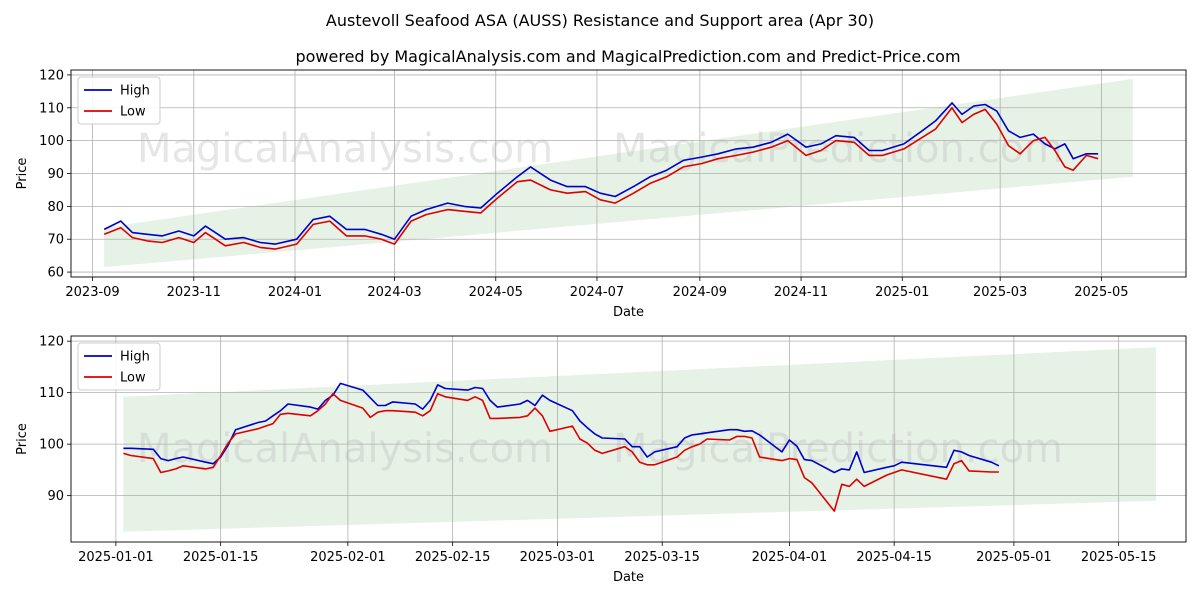 The height and width of the screenshot is (604, 1200). I want to click on x-tick-label: 2024-07, so click(597, 292).